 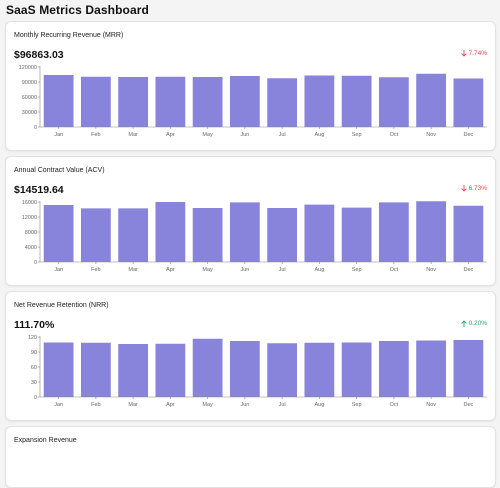 What do you see at coordinates (29, 113) in the screenshot?
I see `y-tick-label: 30000` at bounding box center [29, 113].